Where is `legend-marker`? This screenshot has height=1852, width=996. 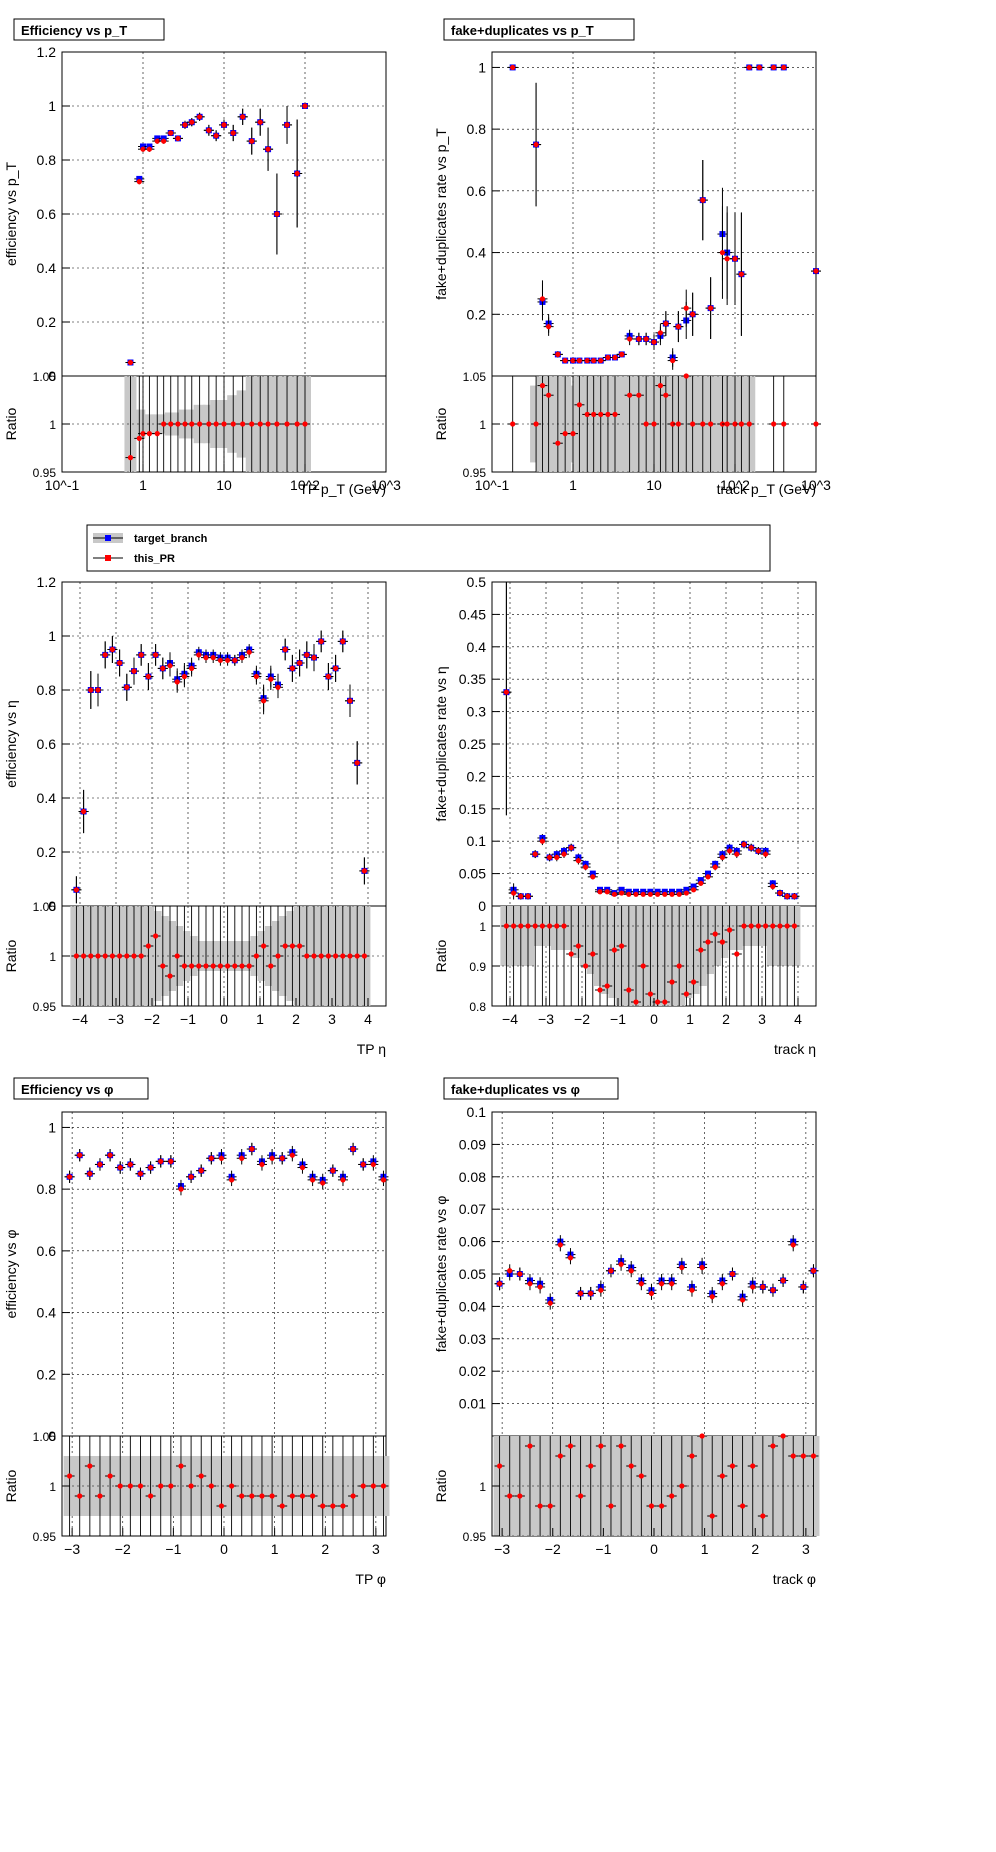
legend-marker is located at coordinates (108, 538).